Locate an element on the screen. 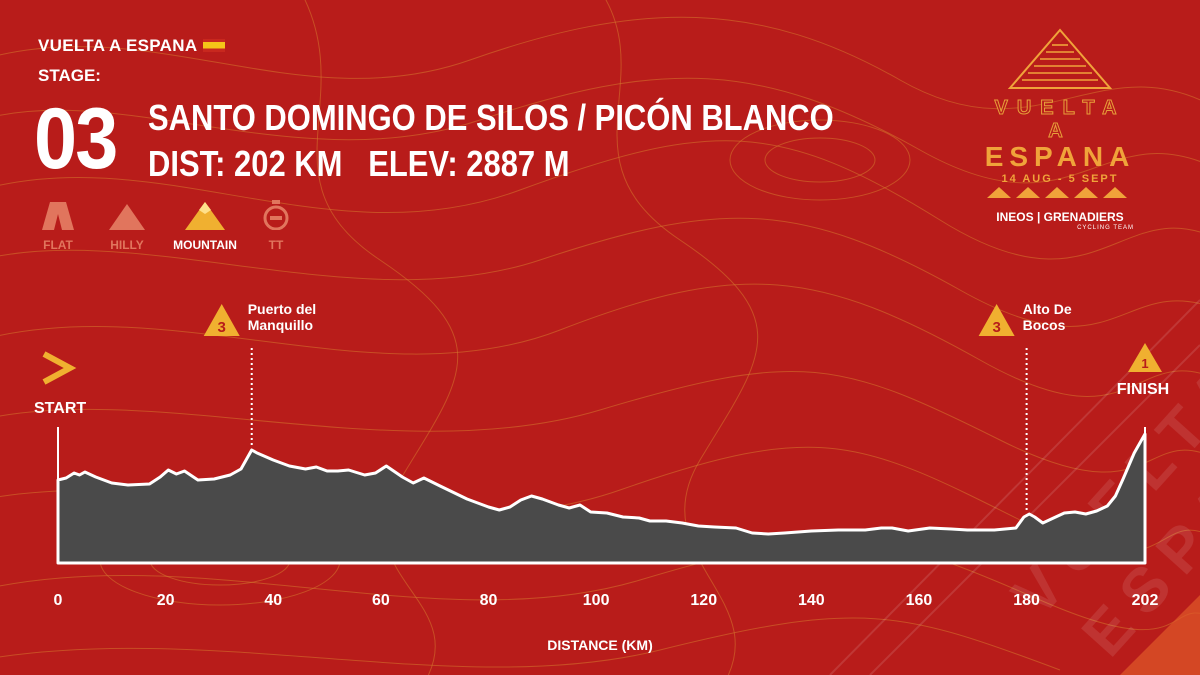 This screenshot has width=1200, height=675. climb-name: Bocos is located at coordinates (1044, 325).